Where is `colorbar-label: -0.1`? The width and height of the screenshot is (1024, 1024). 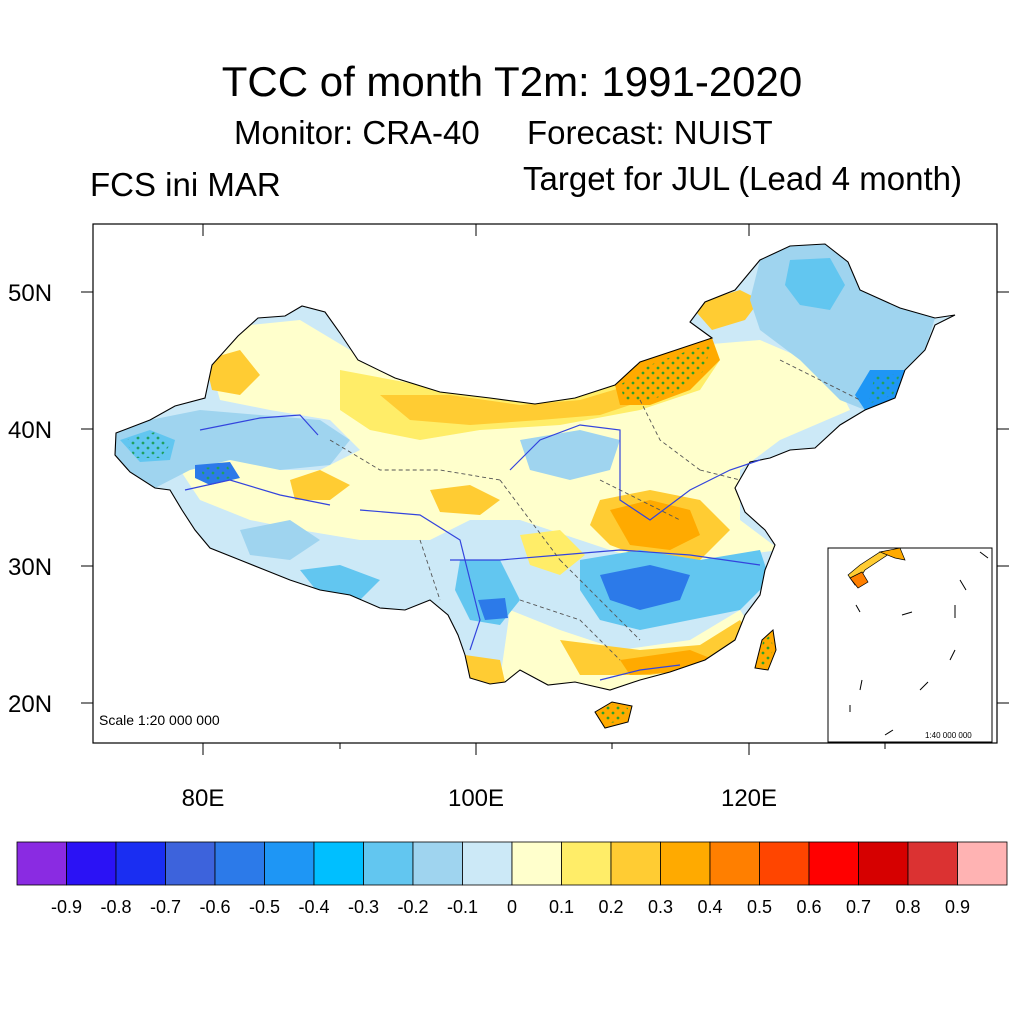 colorbar-label: -0.1 is located at coordinates (462, 907).